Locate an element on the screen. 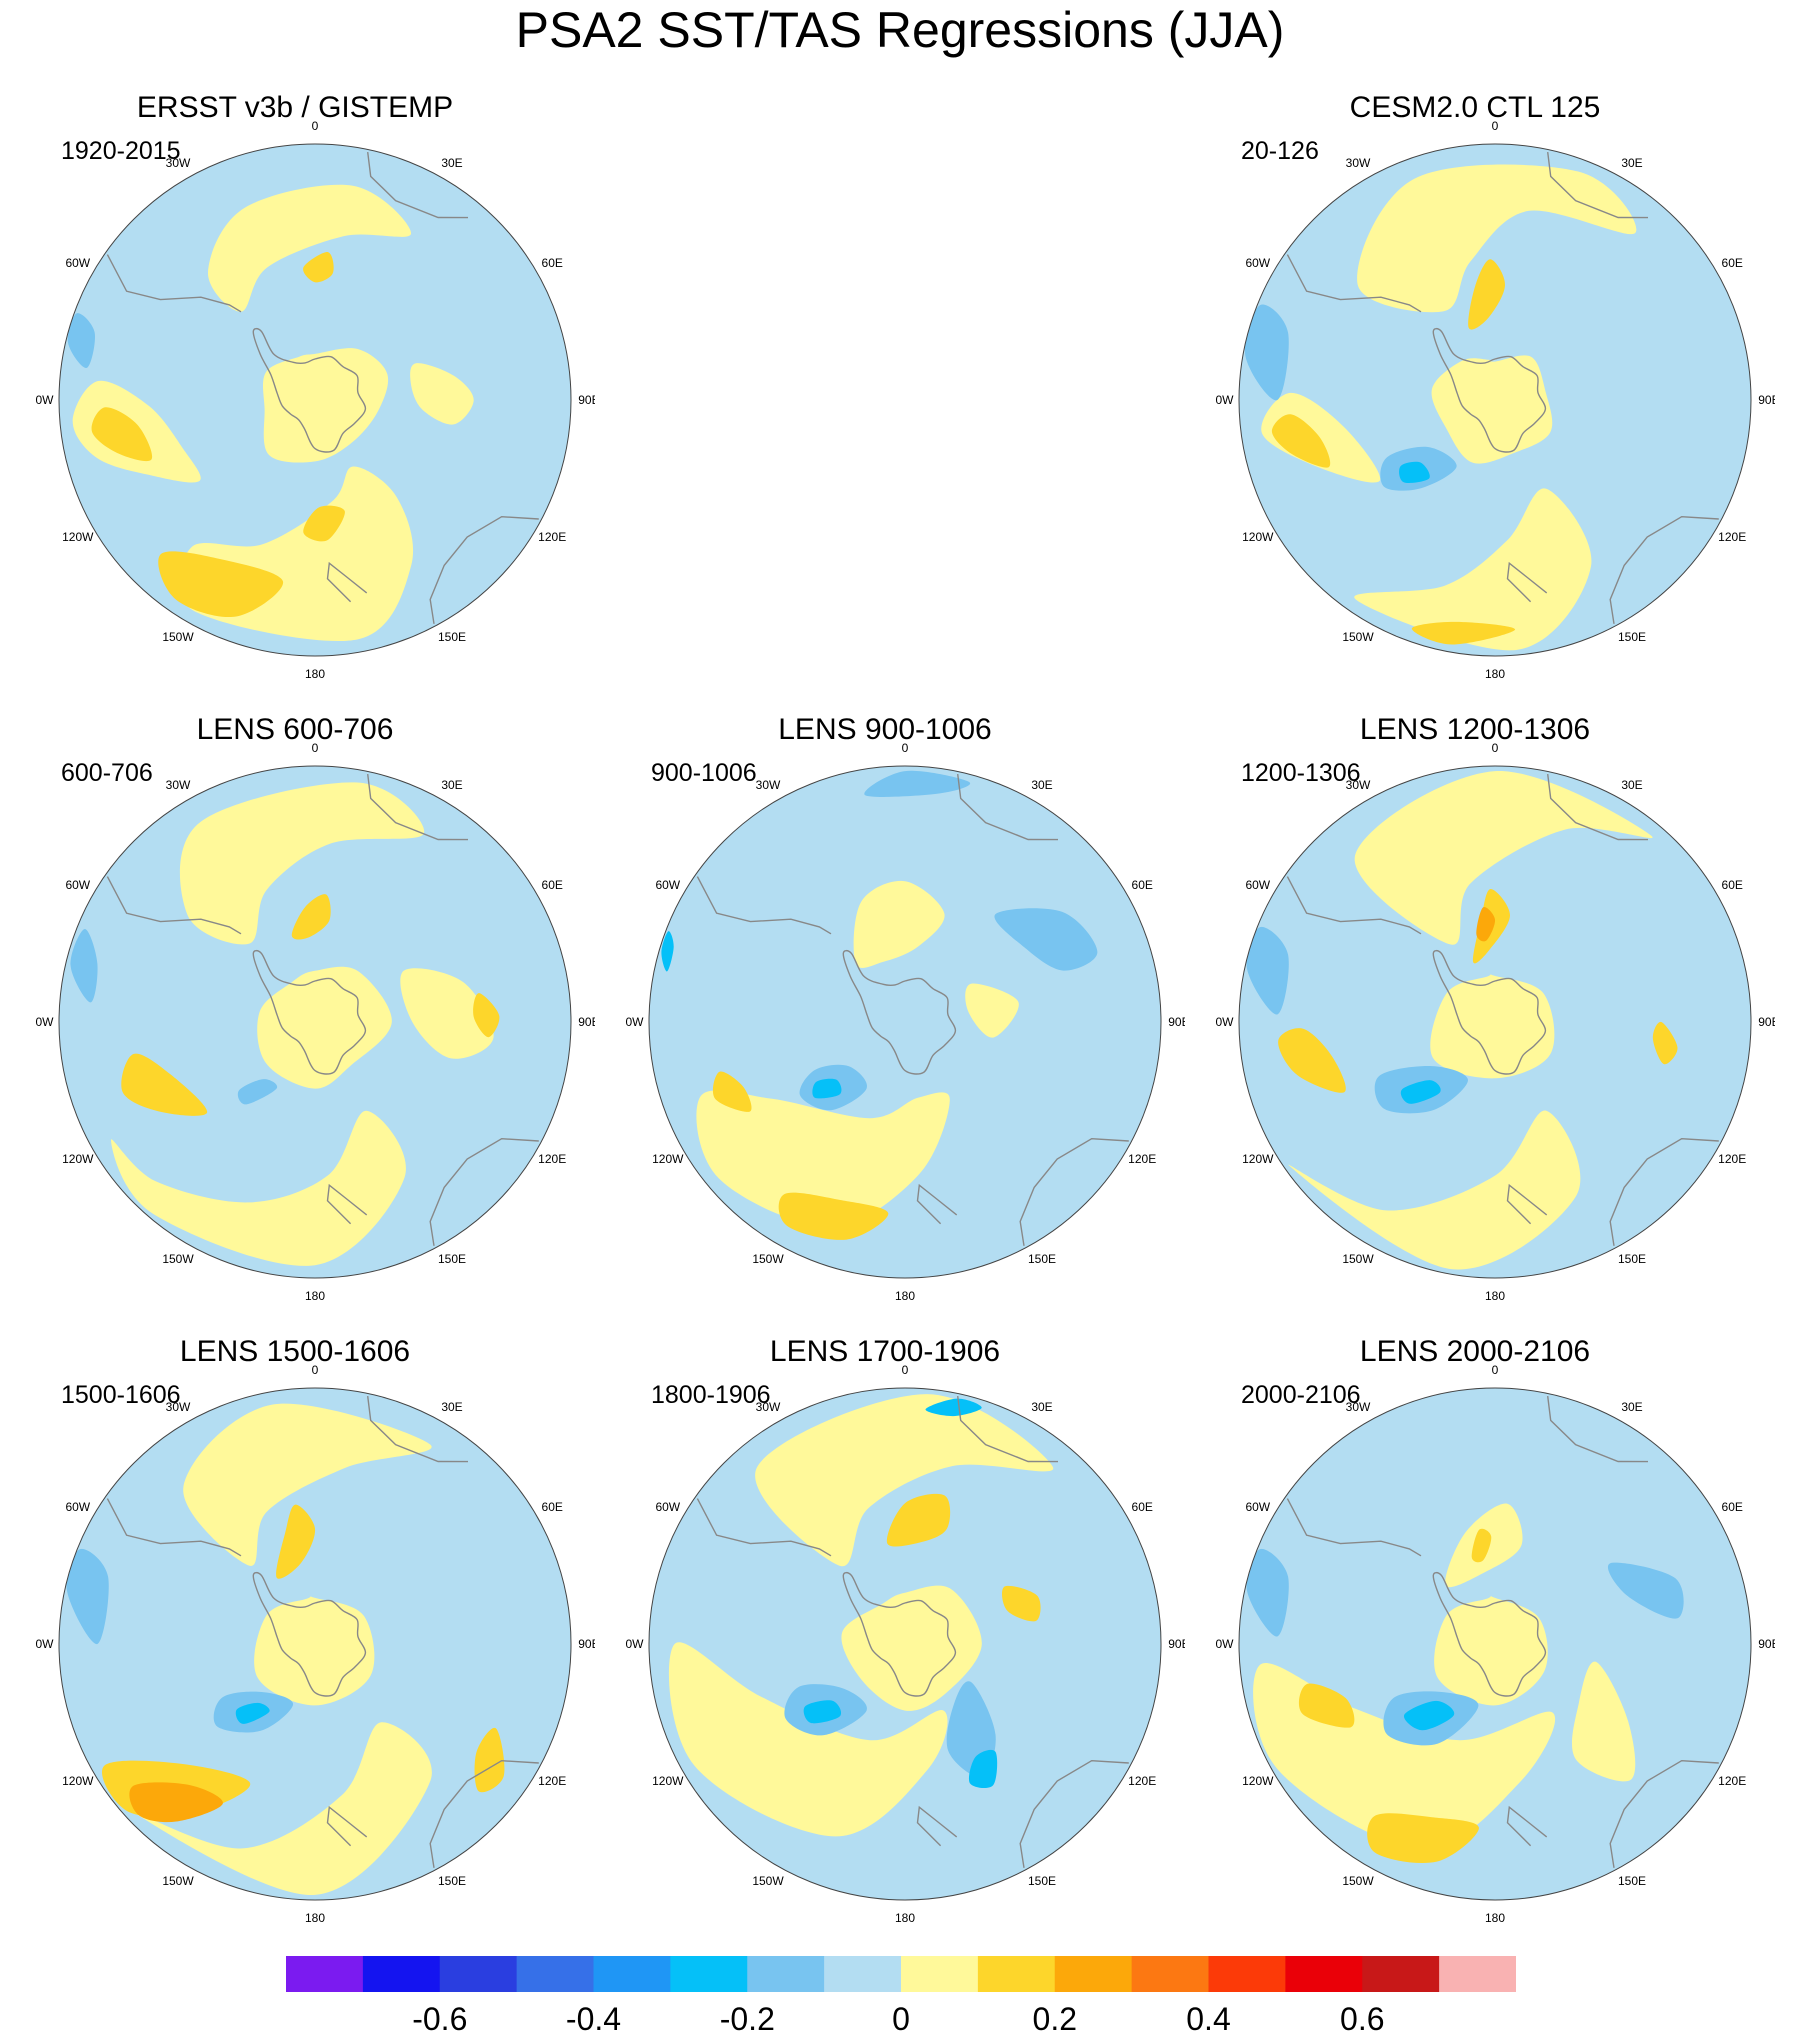 This screenshot has height=2042, width=1800. panel-title: LENS 2000-2106 is located at coordinates (1475, 1351).